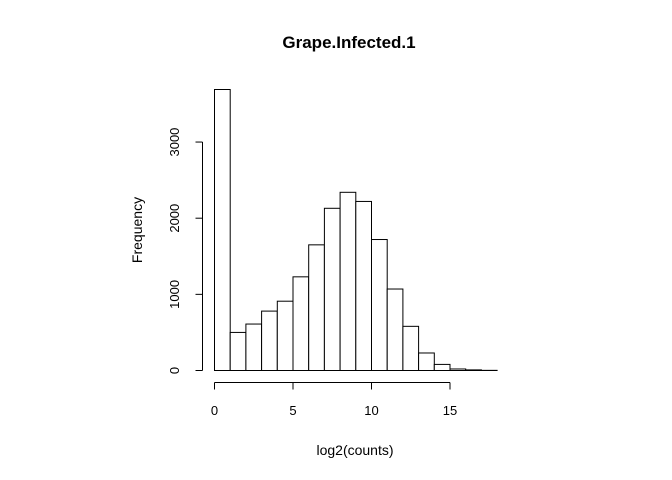  What do you see at coordinates (174, 370) in the screenshot?
I see `y-tick-label: 0` at bounding box center [174, 370].